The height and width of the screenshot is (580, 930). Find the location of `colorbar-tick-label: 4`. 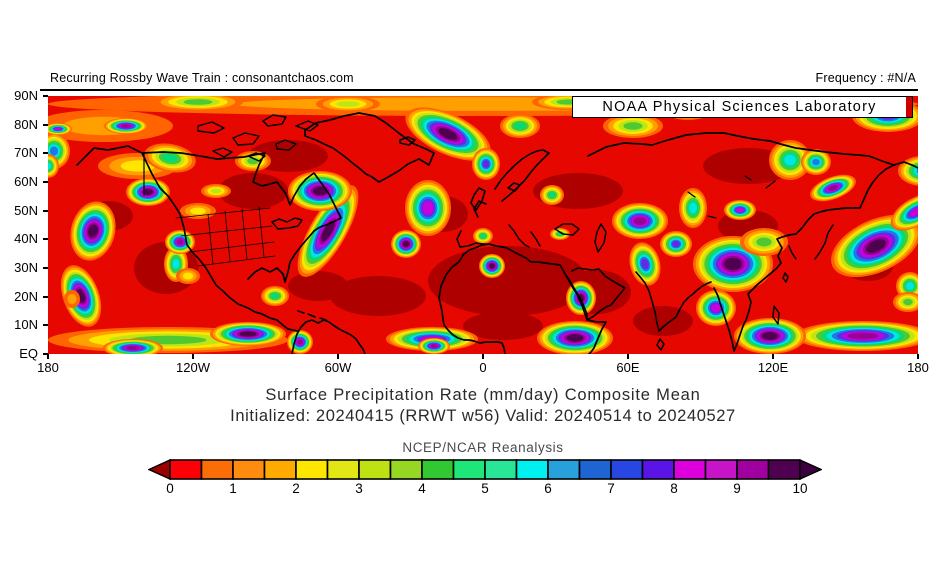

colorbar-tick-label: 4 is located at coordinates (422, 488).